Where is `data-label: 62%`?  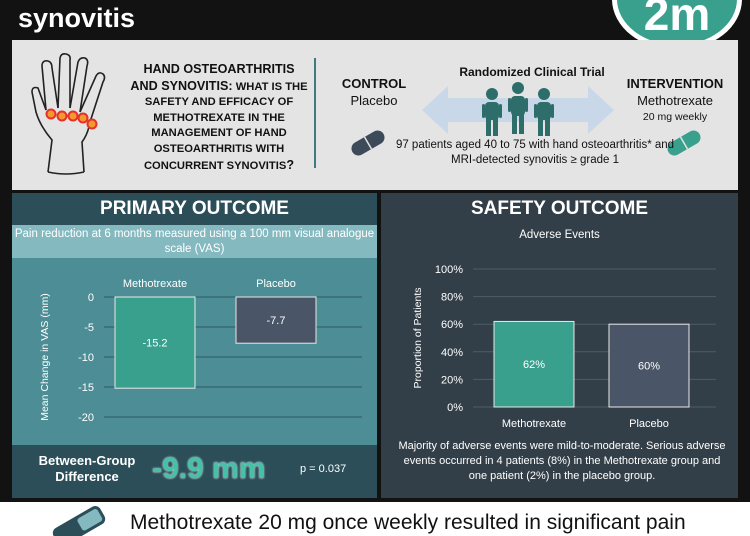
data-label: 62% is located at coordinates (534, 365).